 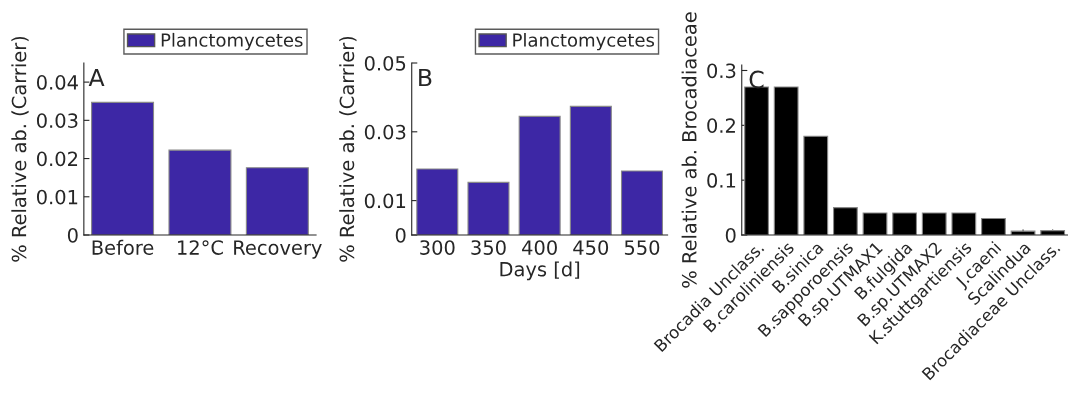 I want to click on x-tick-label: 300, so click(x=437, y=247).